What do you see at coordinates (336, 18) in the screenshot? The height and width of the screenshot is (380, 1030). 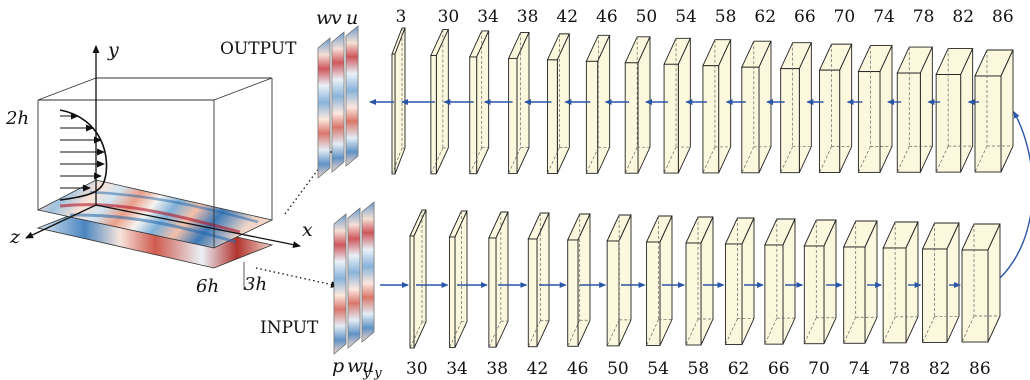 I see `output-field-label: v` at bounding box center [336, 18].